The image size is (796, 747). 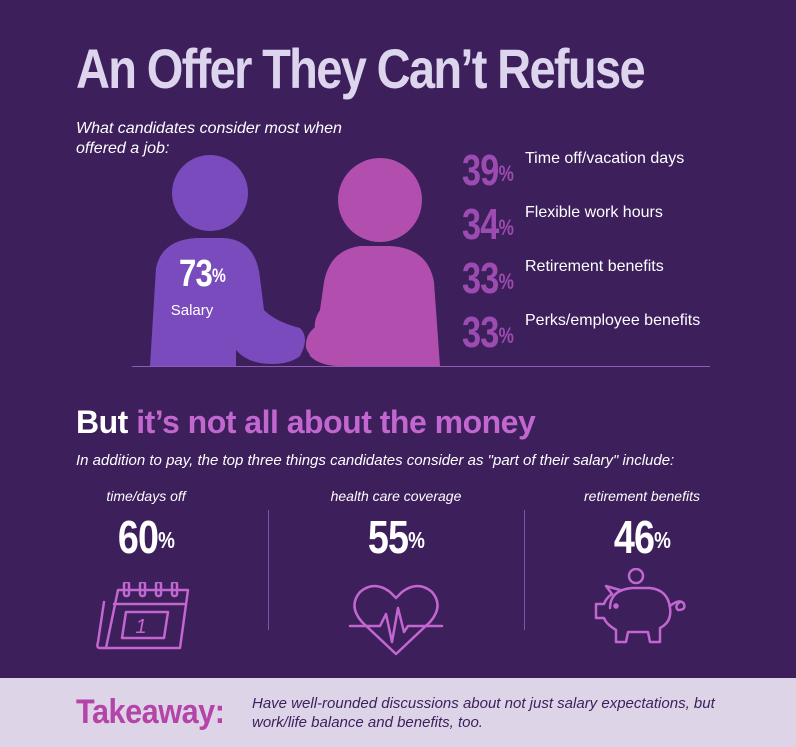 I want to click on column-label: health care coverage, so click(x=396, y=496).